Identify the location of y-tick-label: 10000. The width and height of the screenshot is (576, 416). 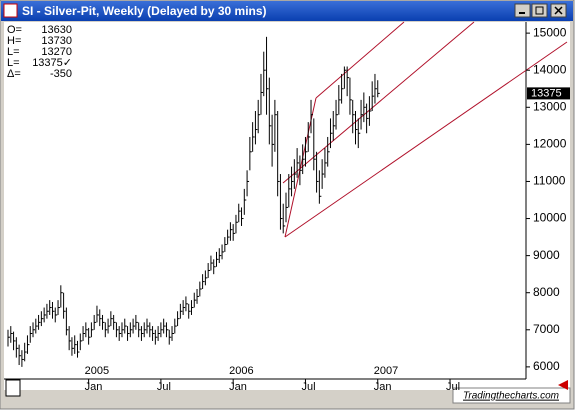
(550, 218).